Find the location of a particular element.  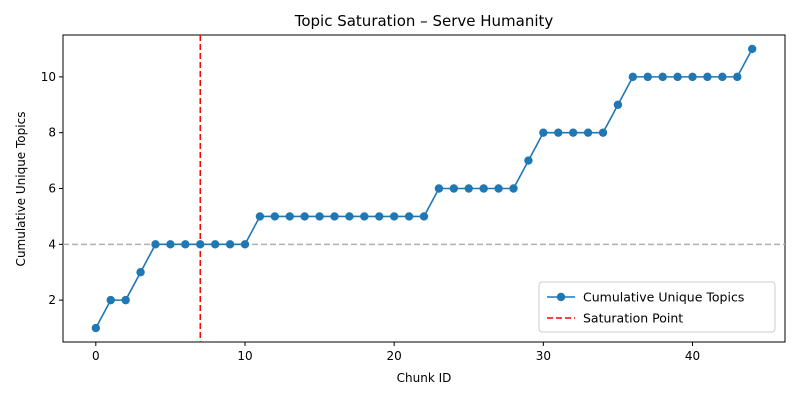

legend-box is located at coordinates (657, 307).